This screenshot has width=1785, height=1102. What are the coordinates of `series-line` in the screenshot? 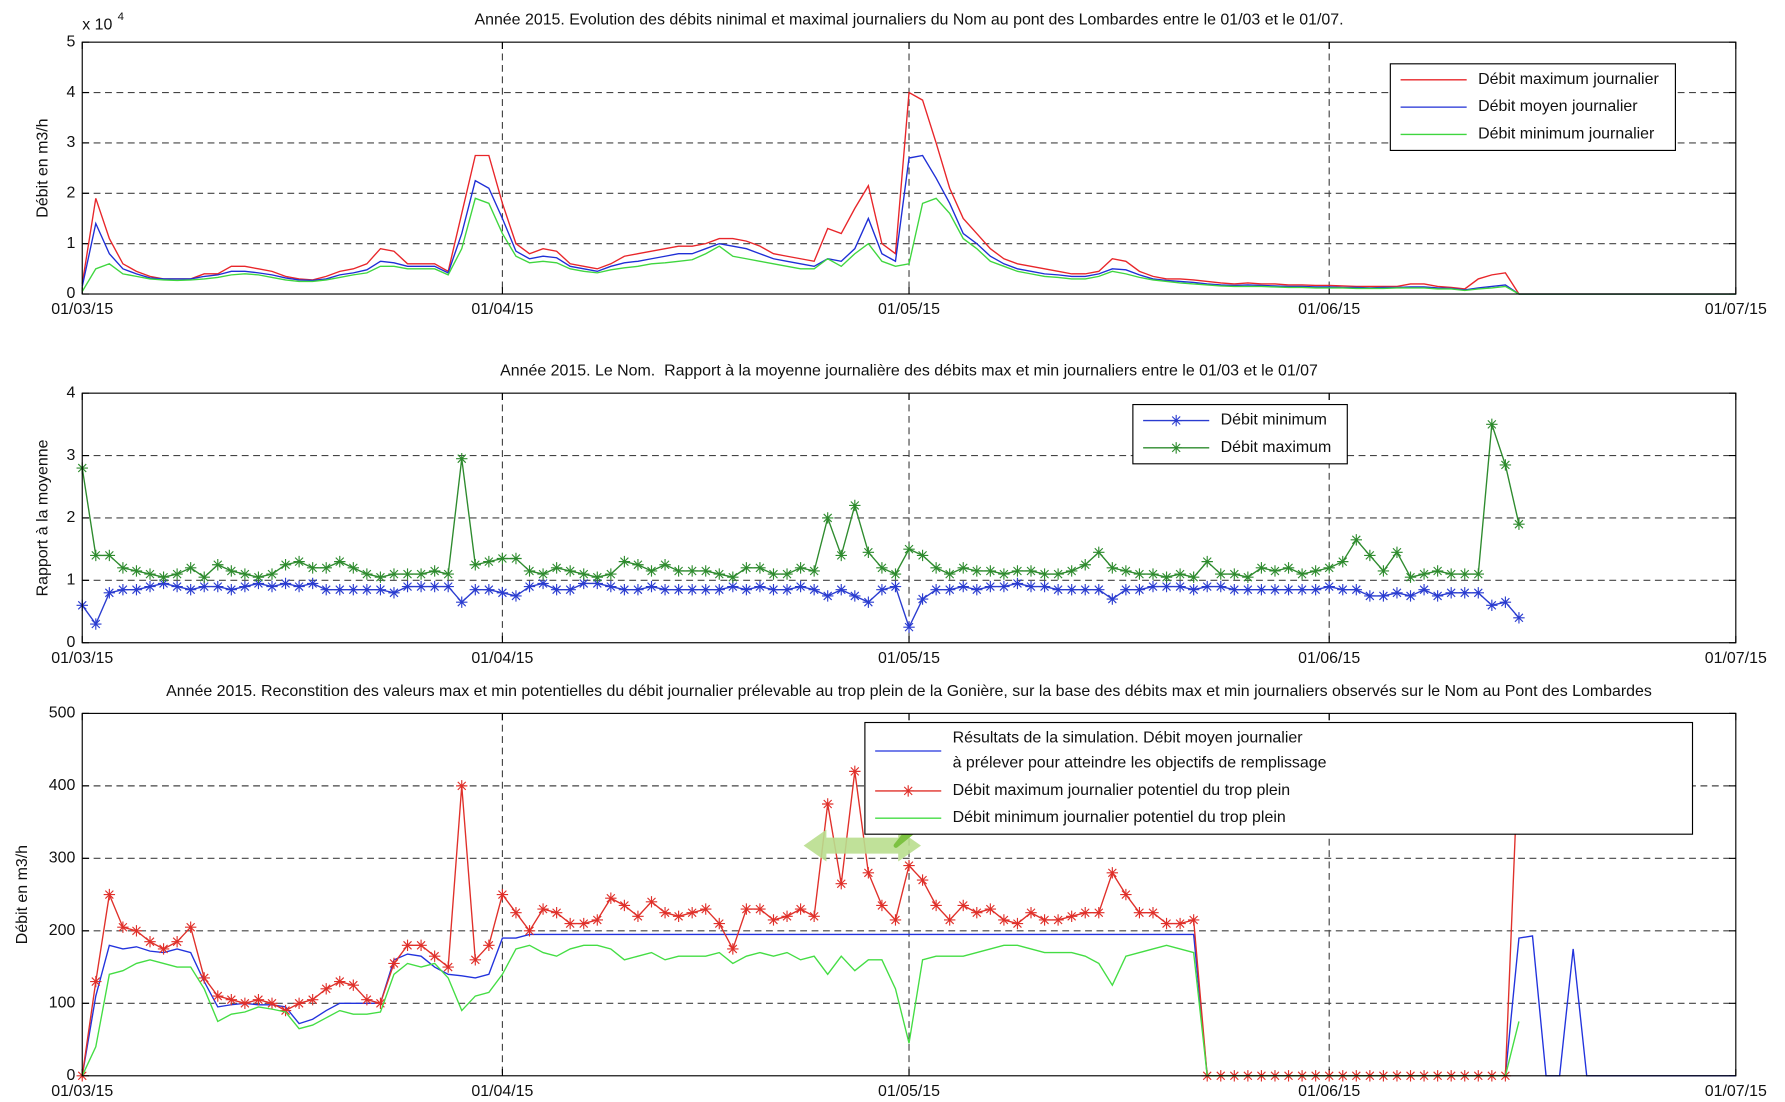 It's located at (908, 246).